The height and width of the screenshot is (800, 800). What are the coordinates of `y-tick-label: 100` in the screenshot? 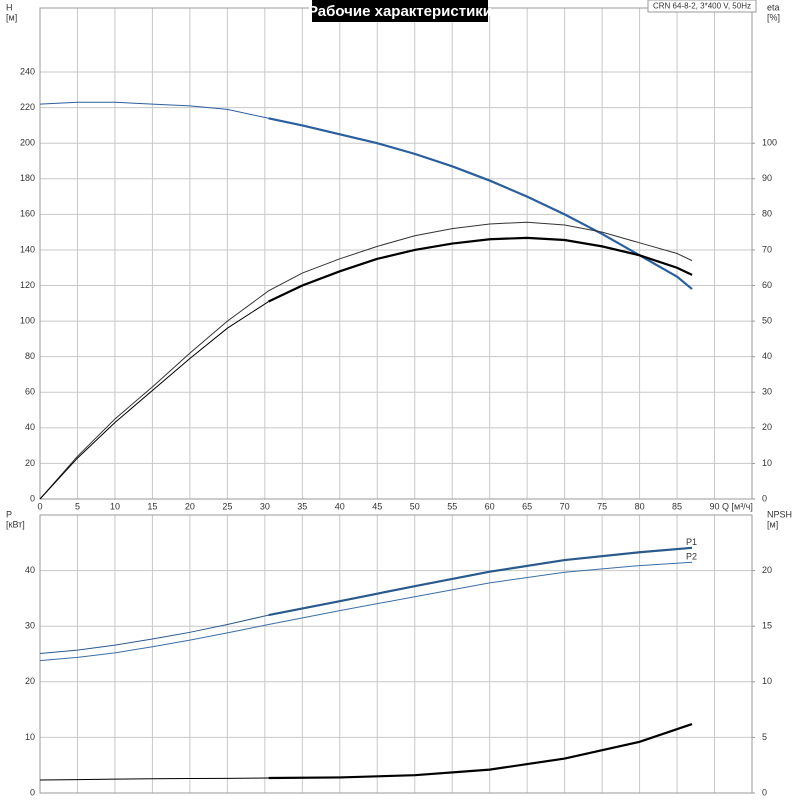 It's located at (27, 320).